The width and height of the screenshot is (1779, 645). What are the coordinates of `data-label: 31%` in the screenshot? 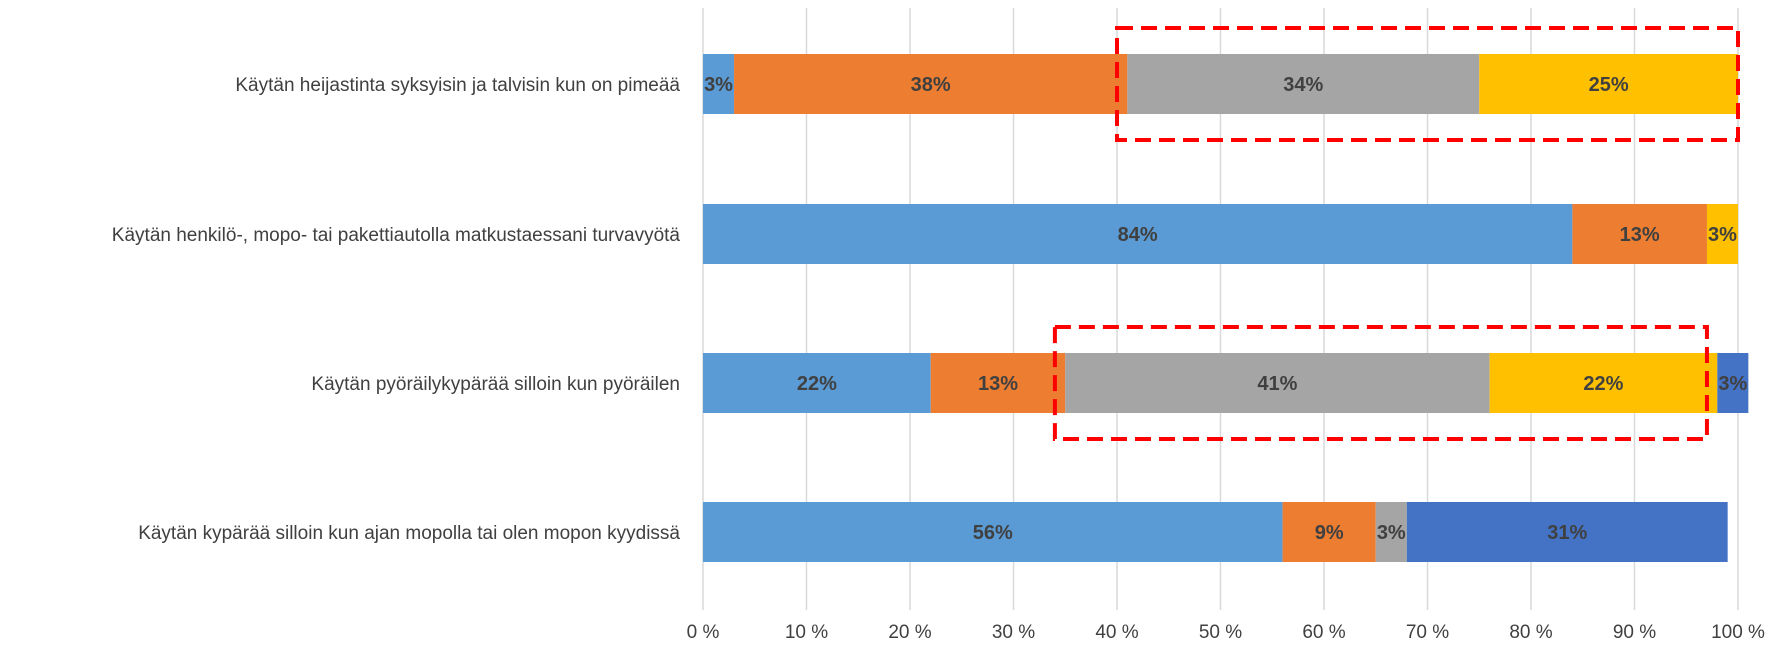 It's located at (1567, 533).